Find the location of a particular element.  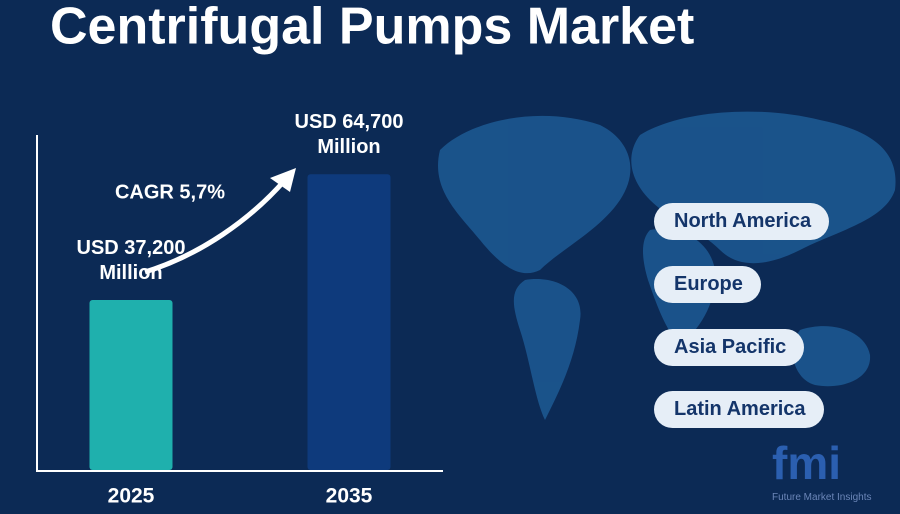

x-tick-label: 2035 is located at coordinates (349, 496).